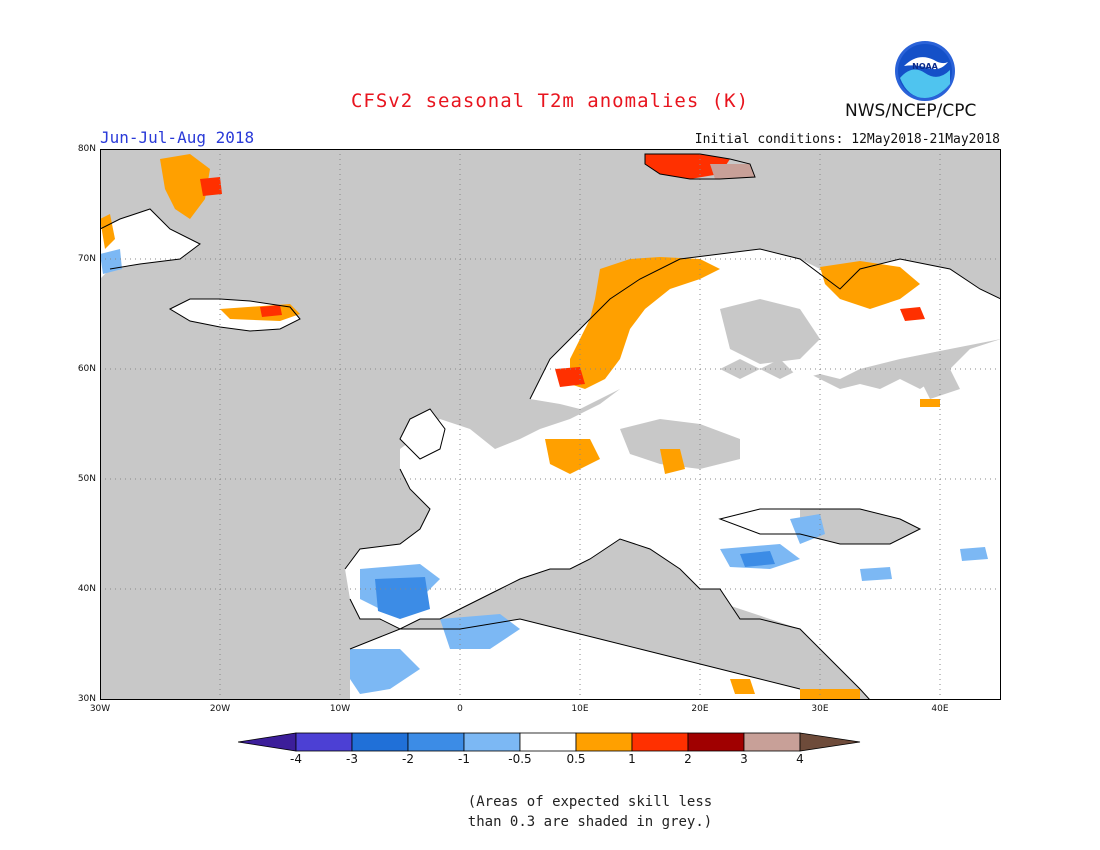 This screenshot has height=850, width=1100. Describe the element at coordinates (86, 589) in the screenshot. I see `lat-label: 40N` at that location.